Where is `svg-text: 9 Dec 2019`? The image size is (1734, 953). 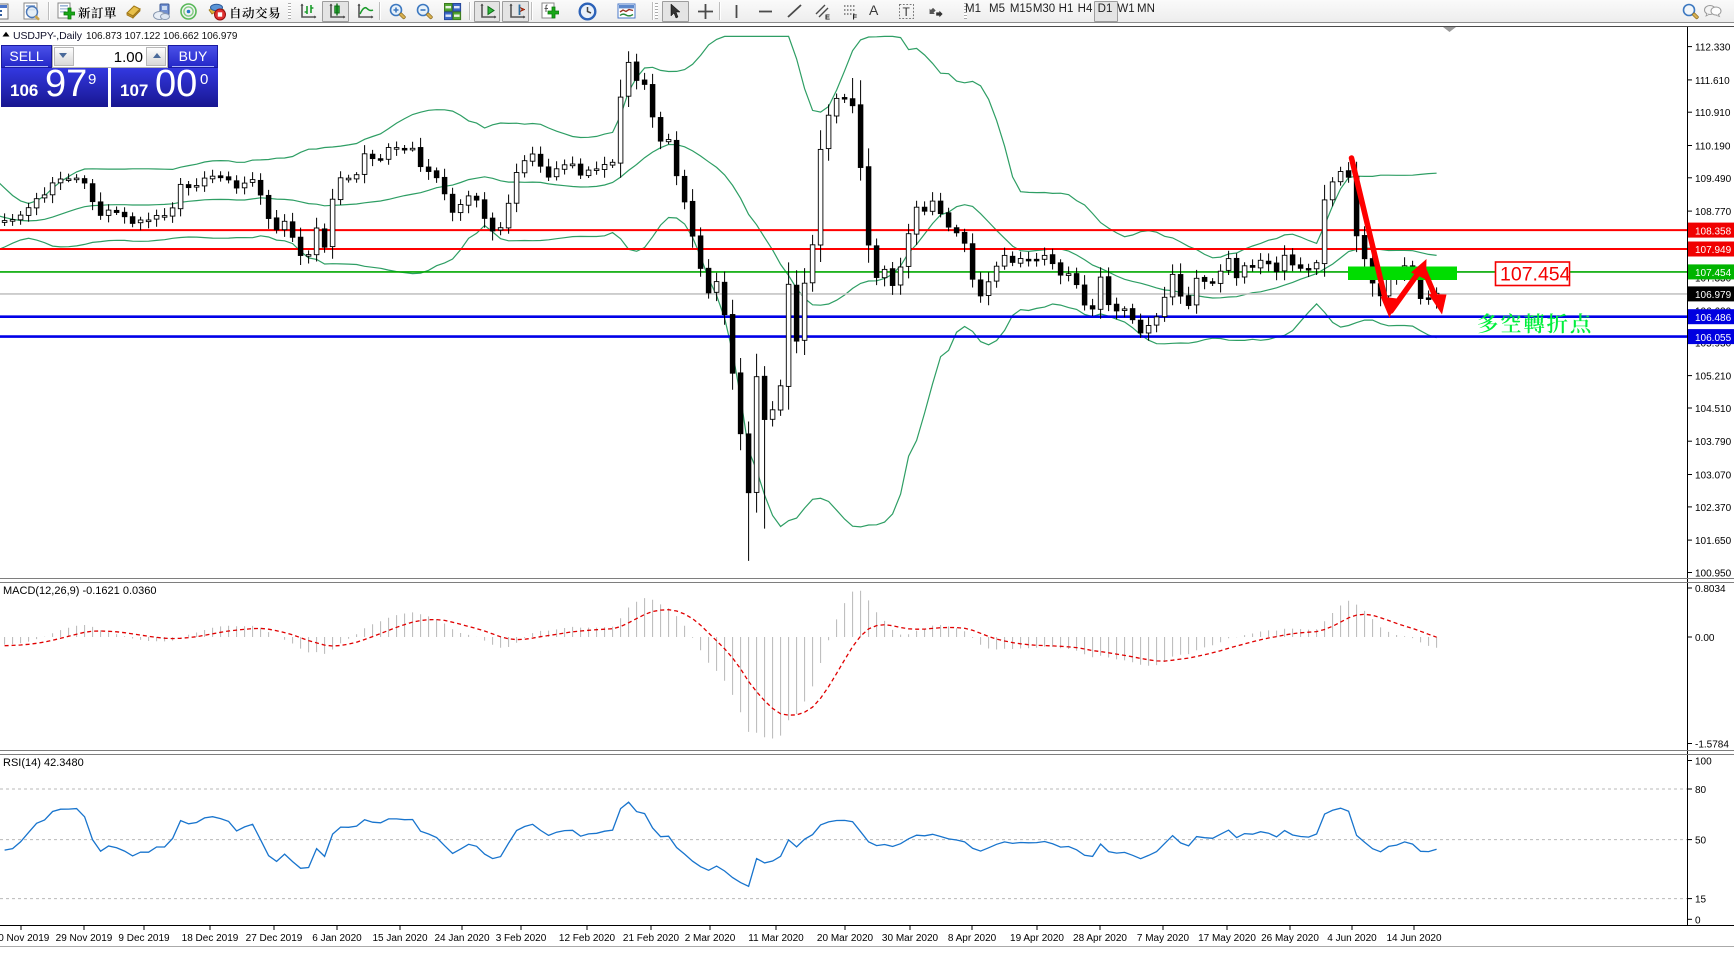
svg-text: 9 Dec 2019 is located at coordinates (144, 938).